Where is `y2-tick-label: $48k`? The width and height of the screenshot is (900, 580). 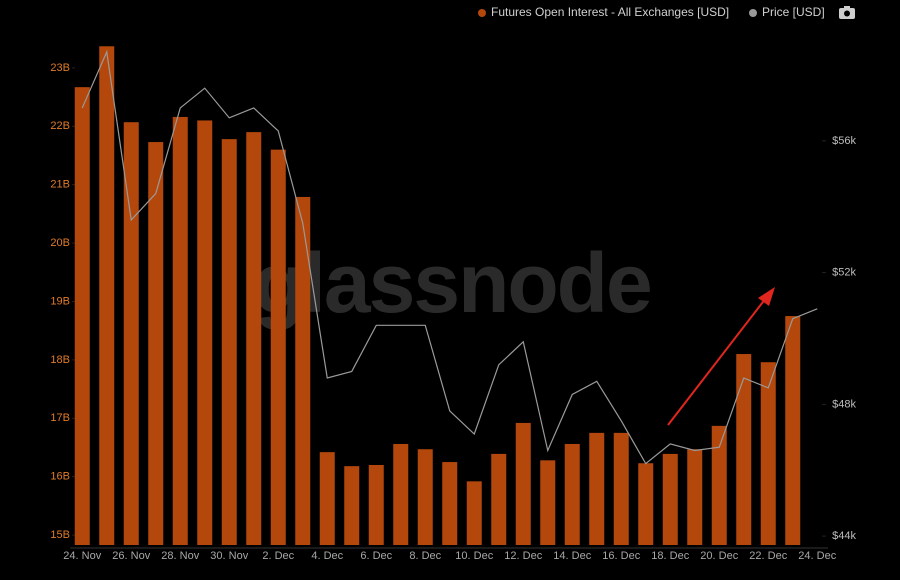 y2-tick-label: $48k is located at coordinates (844, 404).